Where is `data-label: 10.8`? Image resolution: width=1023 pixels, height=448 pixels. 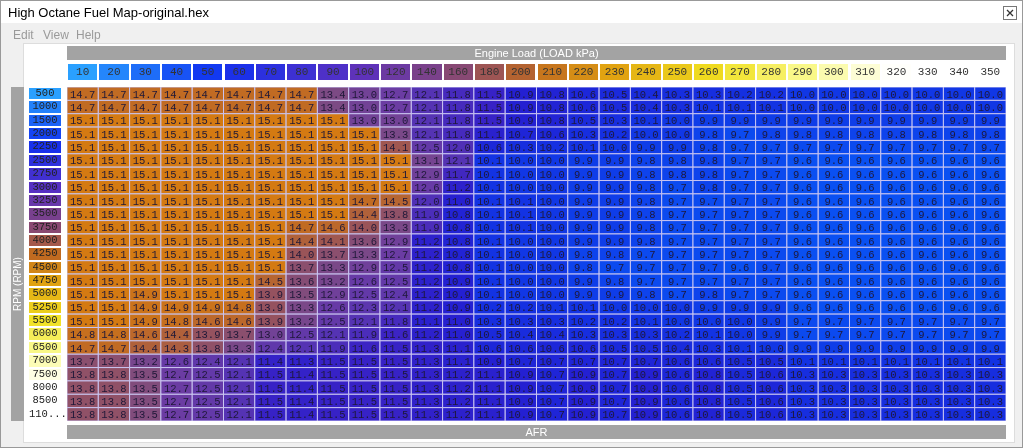
data-label: 10.8 is located at coordinates (458, 214).